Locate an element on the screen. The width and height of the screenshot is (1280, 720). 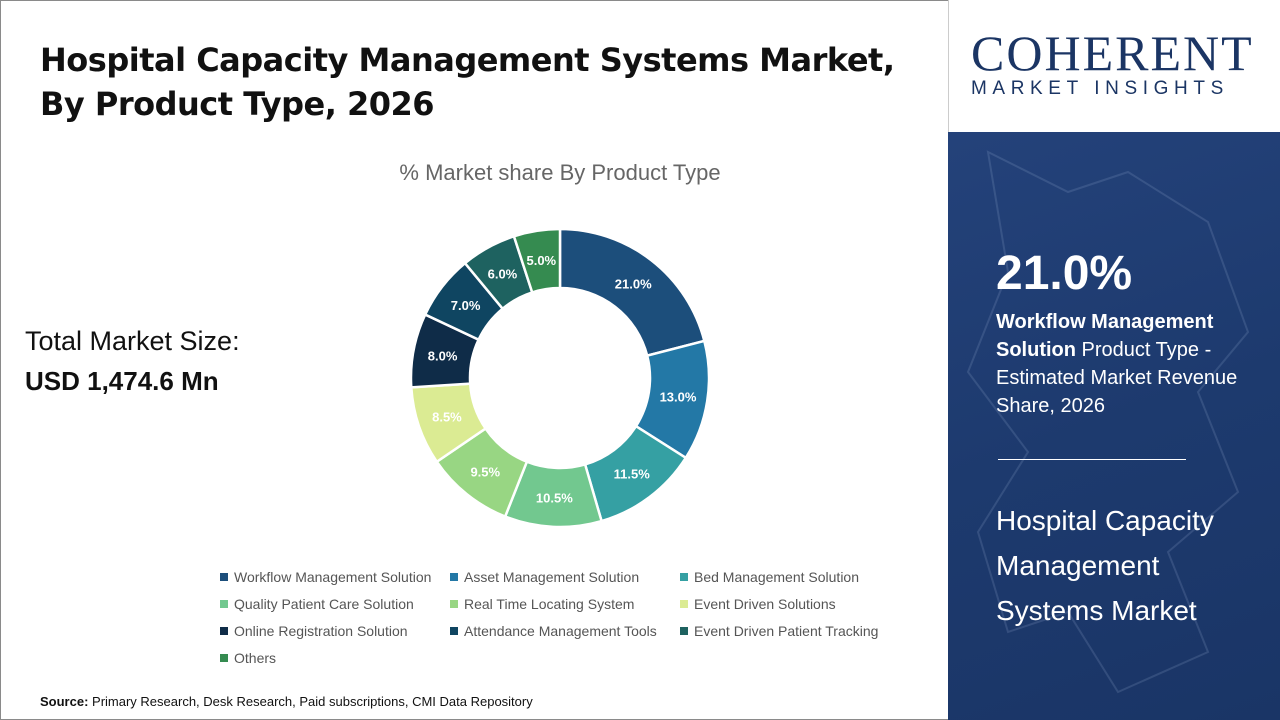
legend-item: Quality Patient Care Solution is located at coordinates (335, 604).